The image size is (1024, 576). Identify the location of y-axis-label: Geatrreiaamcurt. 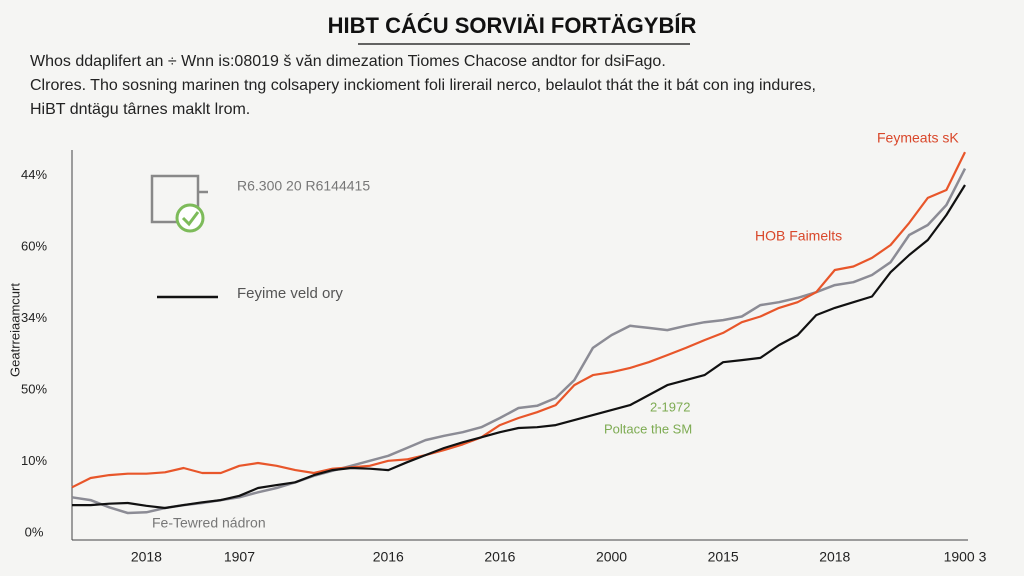
(14, 330).